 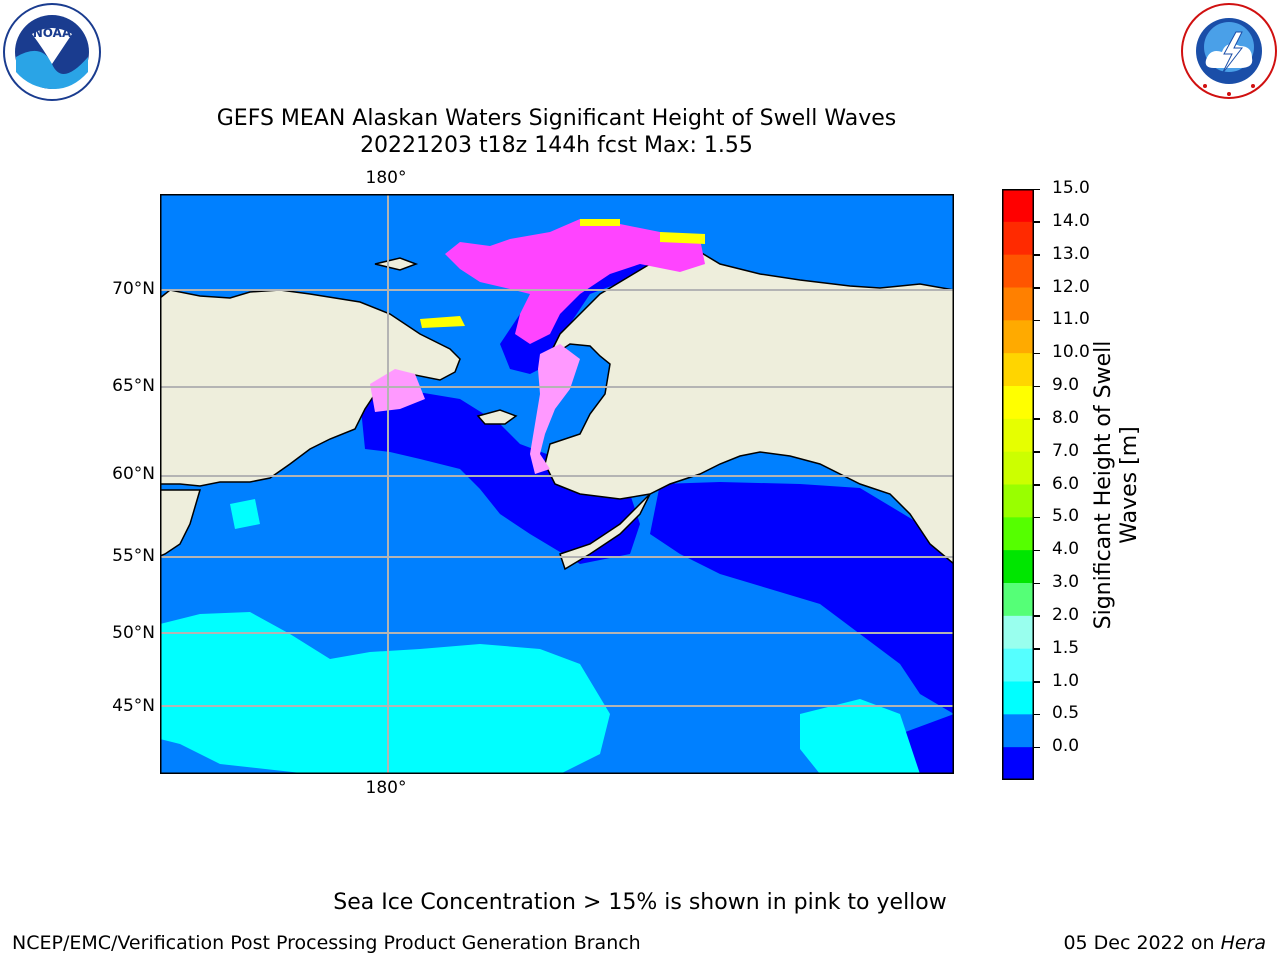 What do you see at coordinates (1066, 483) in the screenshot?
I see `colorbar-tick-label: 6.0` at bounding box center [1066, 483].